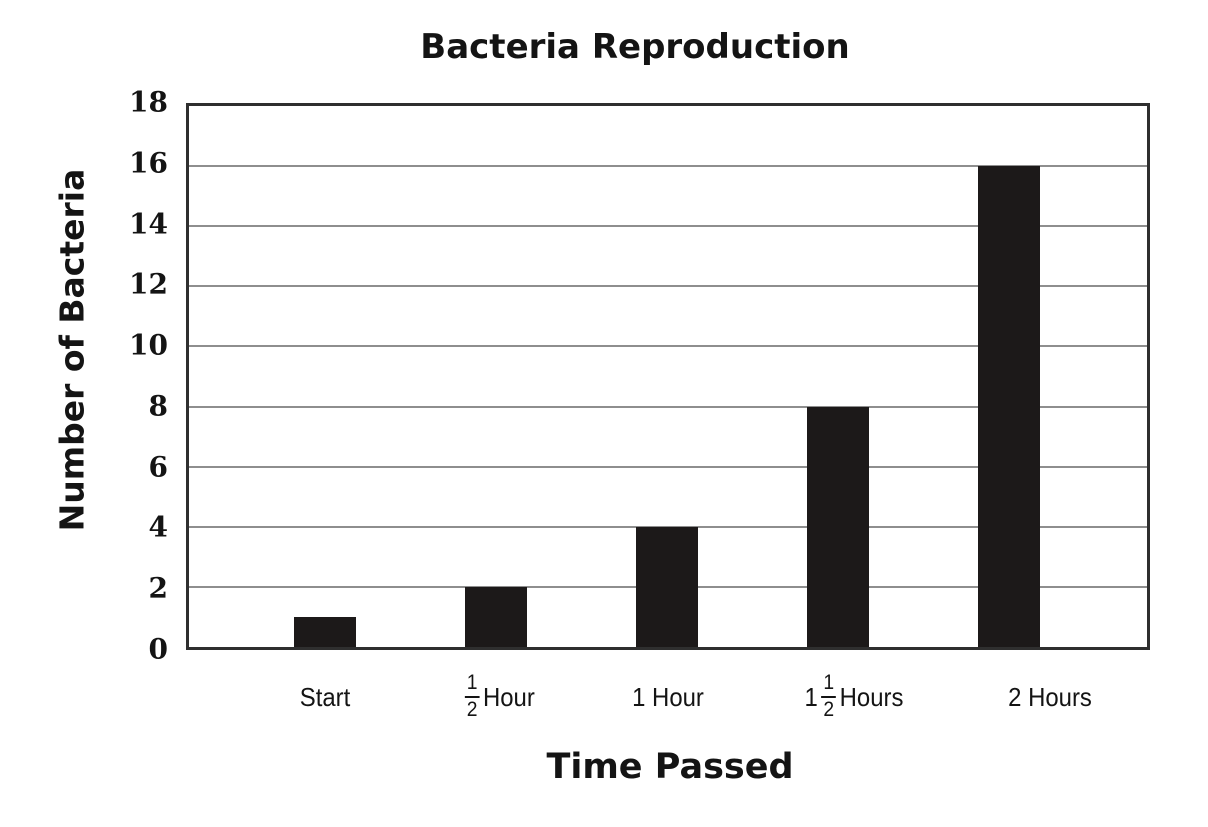  Describe the element at coordinates (148, 163) in the screenshot. I see `y-tick-label: 16` at that location.